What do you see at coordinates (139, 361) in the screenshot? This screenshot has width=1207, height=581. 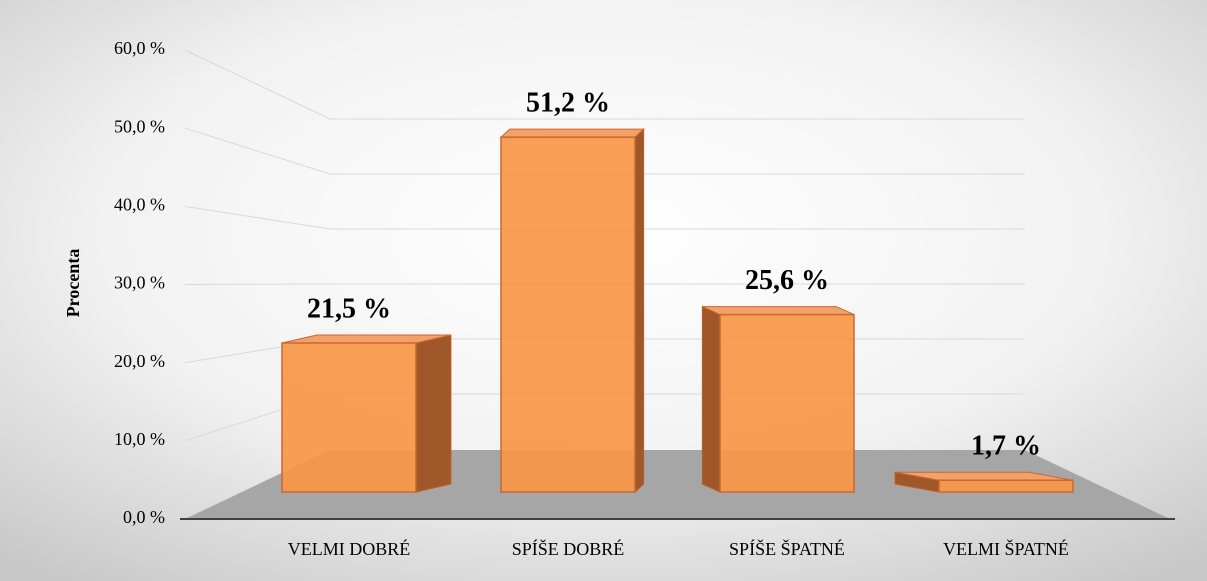 I see `y-tick-label: 20,0 %` at bounding box center [139, 361].